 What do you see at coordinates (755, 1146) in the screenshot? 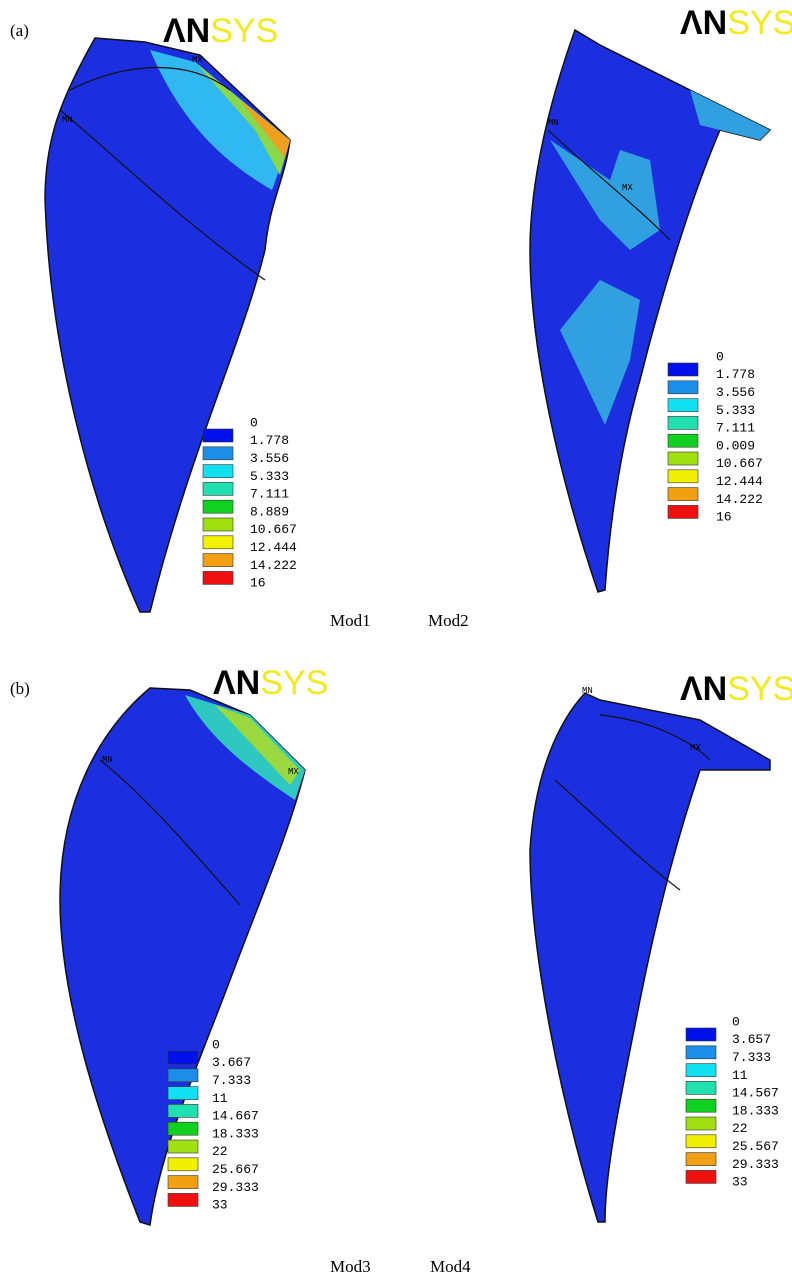
I see `legend-label: 25.567` at bounding box center [755, 1146].